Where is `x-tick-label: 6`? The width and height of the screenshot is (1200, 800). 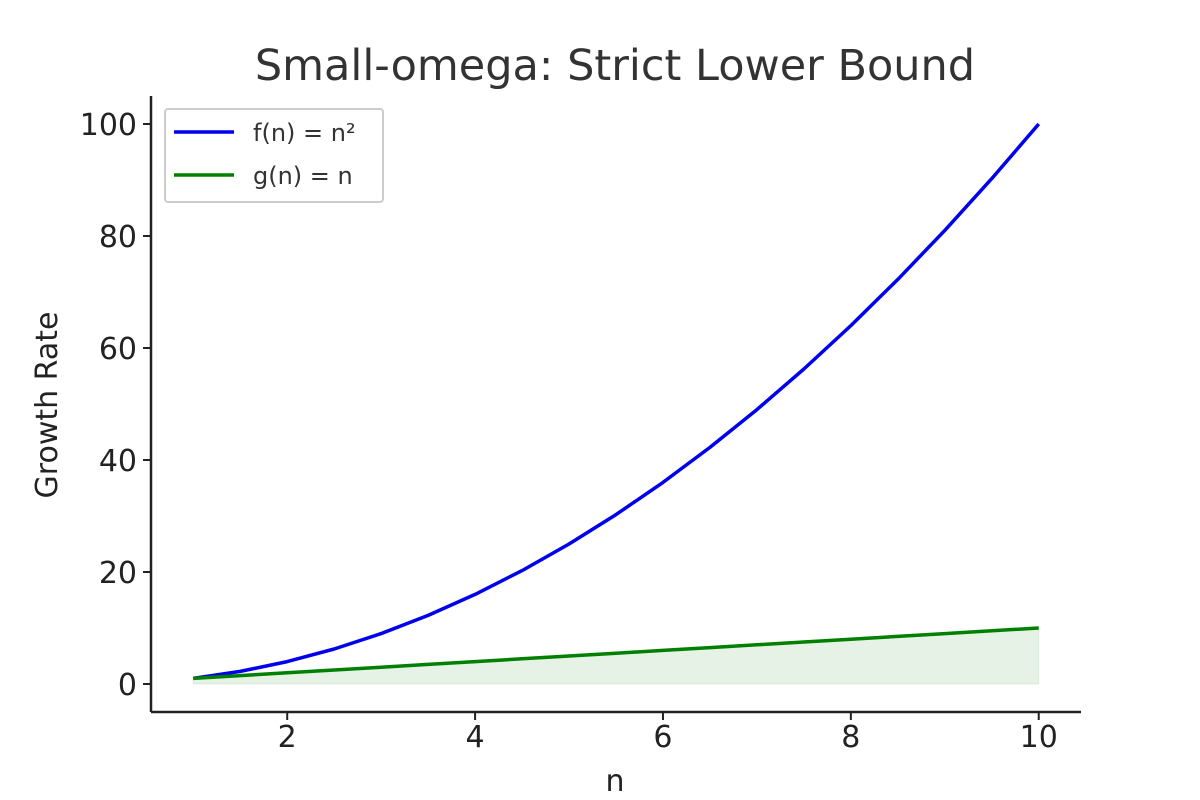
x-tick-label: 6 is located at coordinates (662, 737).